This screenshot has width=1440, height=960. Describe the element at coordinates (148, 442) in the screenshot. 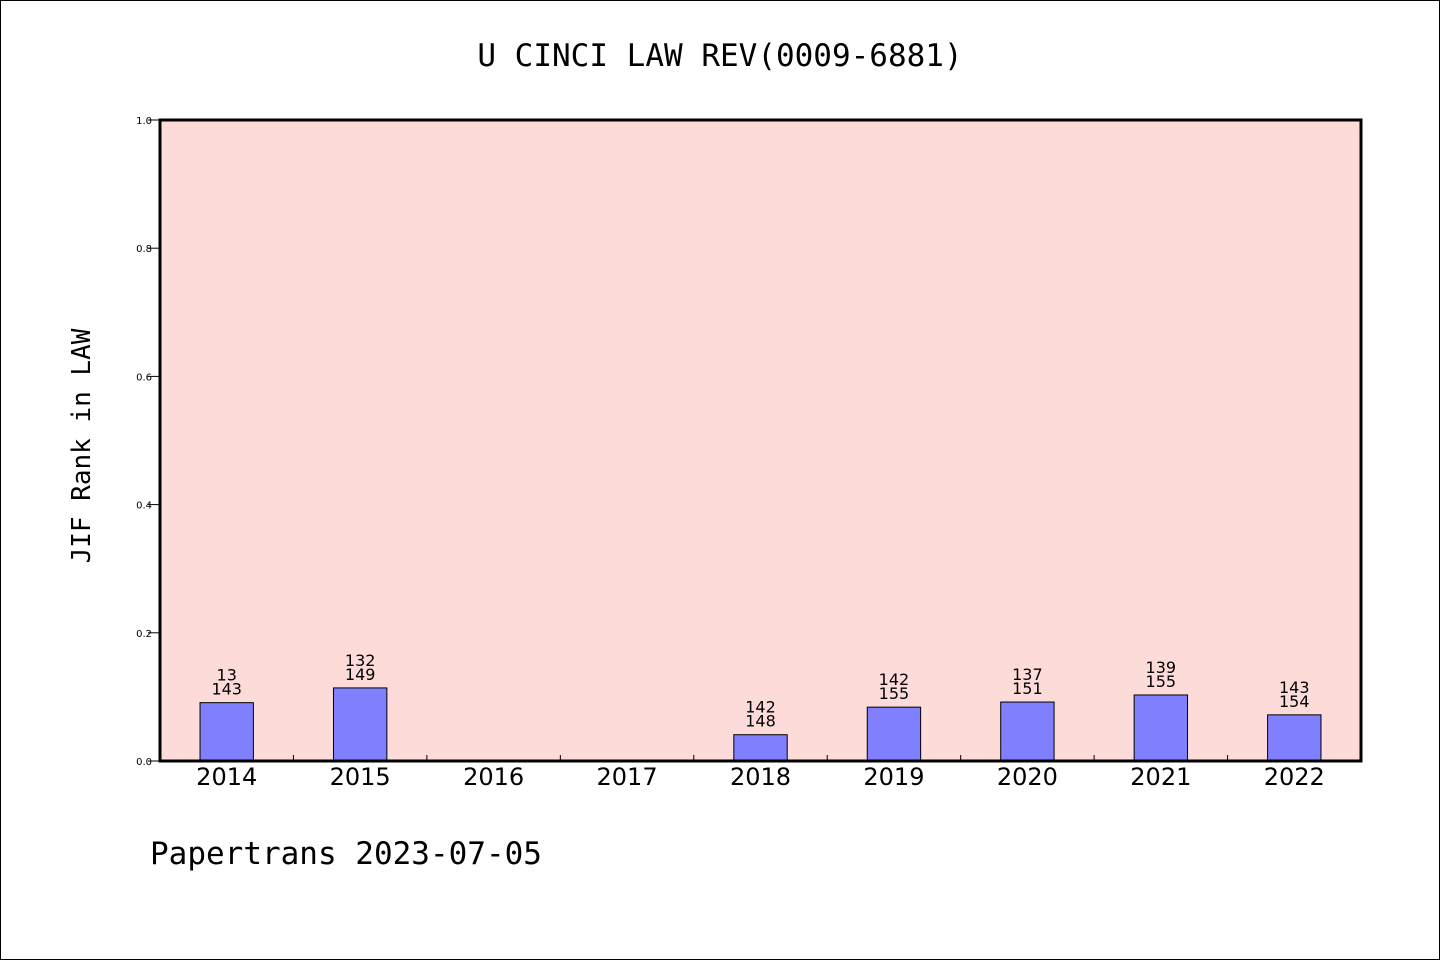

I see `y-axis-ticks: 0.0 0.2 0.4 0.6 0.8 1.0` at that location.